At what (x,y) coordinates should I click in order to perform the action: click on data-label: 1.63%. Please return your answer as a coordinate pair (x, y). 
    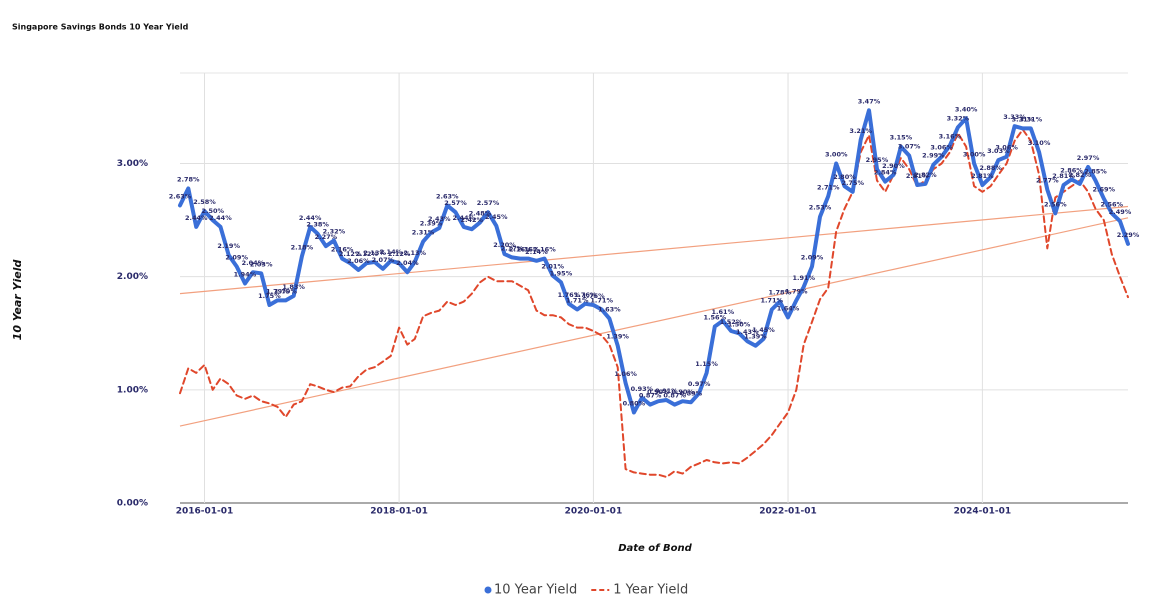
    Looking at the image, I should click on (609, 310).